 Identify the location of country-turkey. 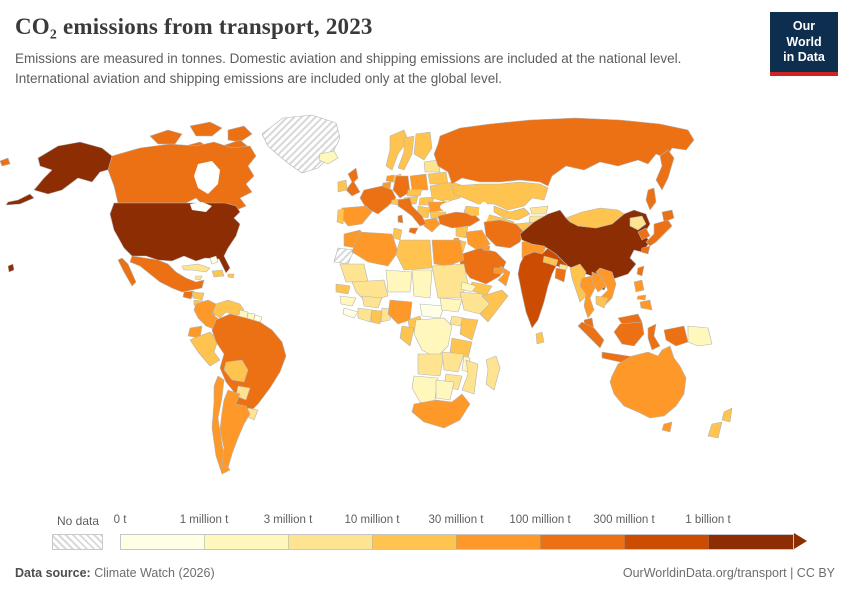
(459, 220).